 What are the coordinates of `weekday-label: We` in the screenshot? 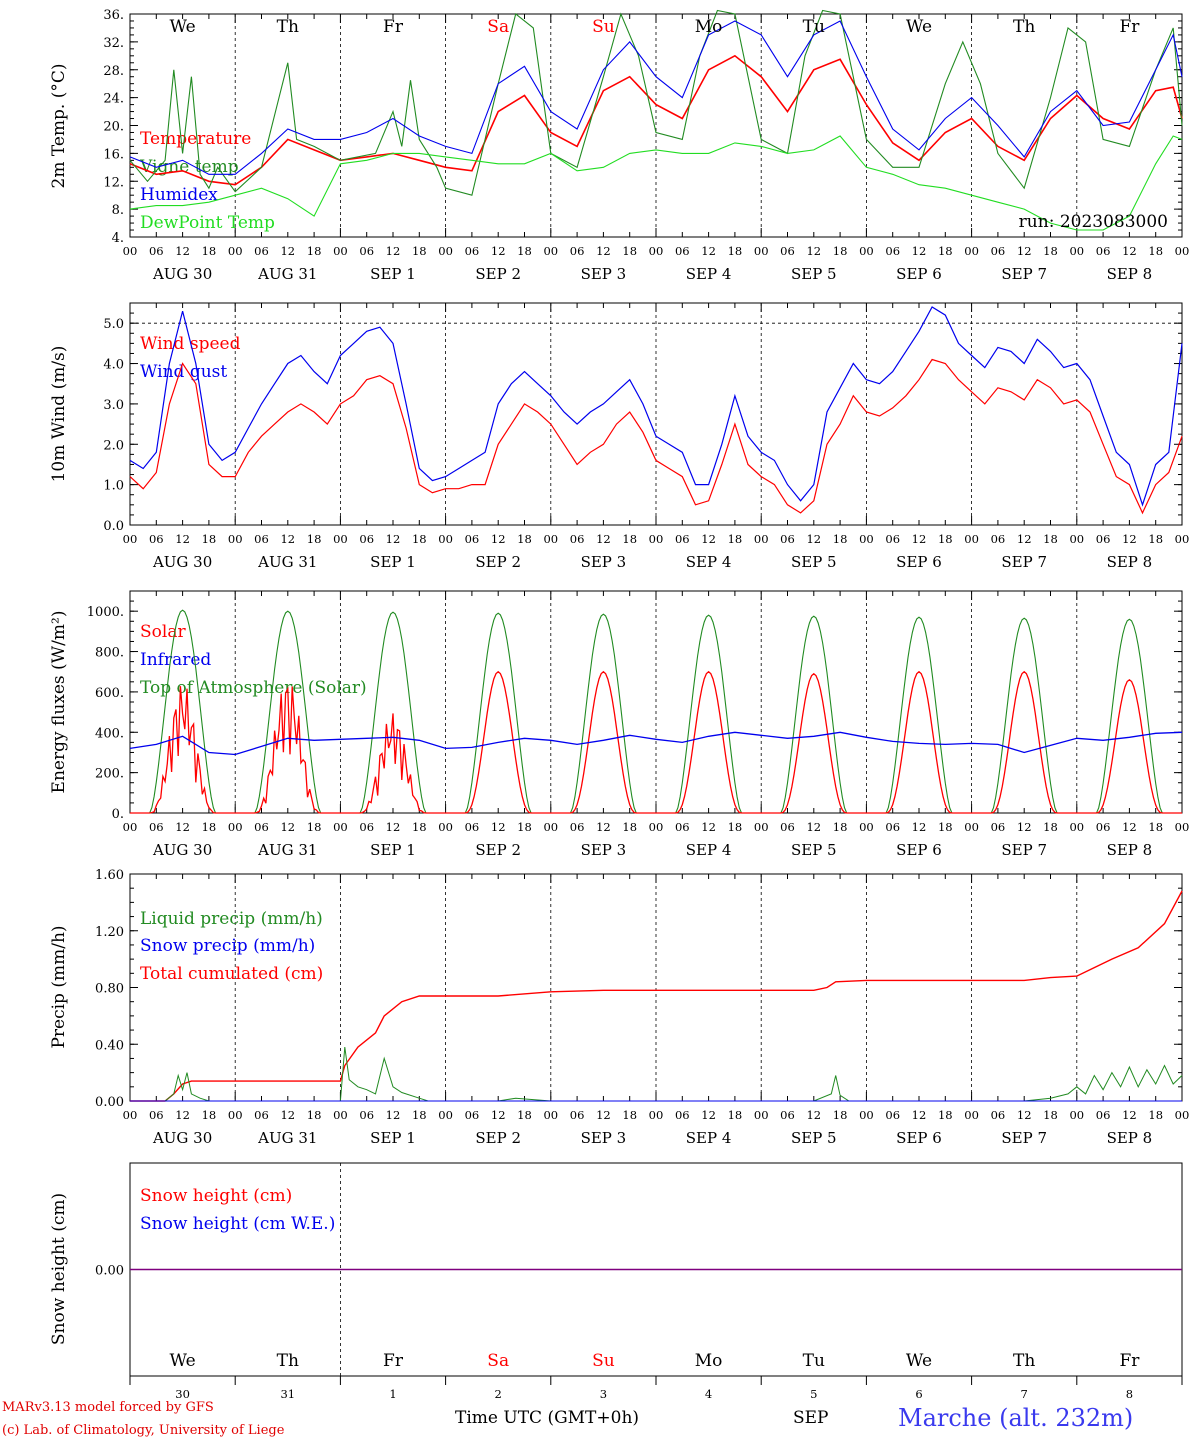 It's located at (919, 27).